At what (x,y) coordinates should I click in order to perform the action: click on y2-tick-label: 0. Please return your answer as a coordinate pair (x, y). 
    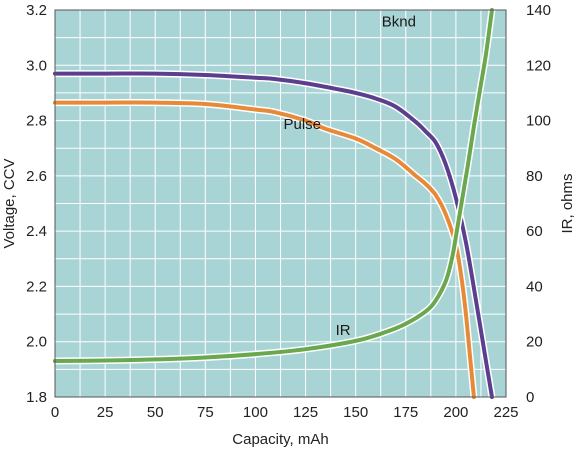
    Looking at the image, I should click on (530, 397).